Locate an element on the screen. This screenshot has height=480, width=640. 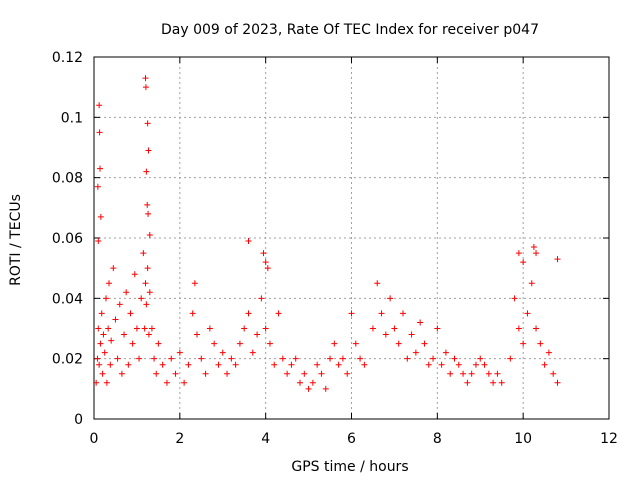
y-tick-label: 0.08 is located at coordinates (67, 179).